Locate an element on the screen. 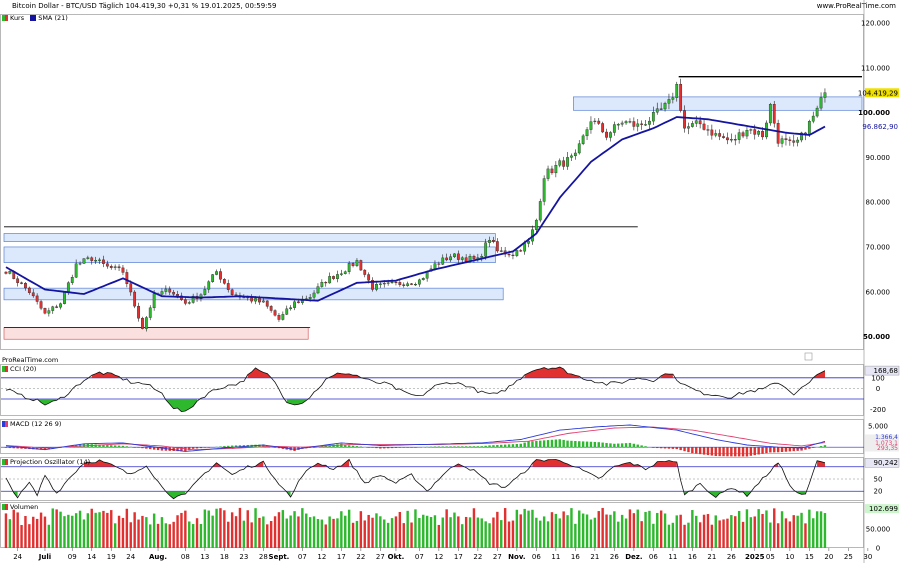 The image size is (900, 563). x-tick-label: 21 is located at coordinates (594, 557).